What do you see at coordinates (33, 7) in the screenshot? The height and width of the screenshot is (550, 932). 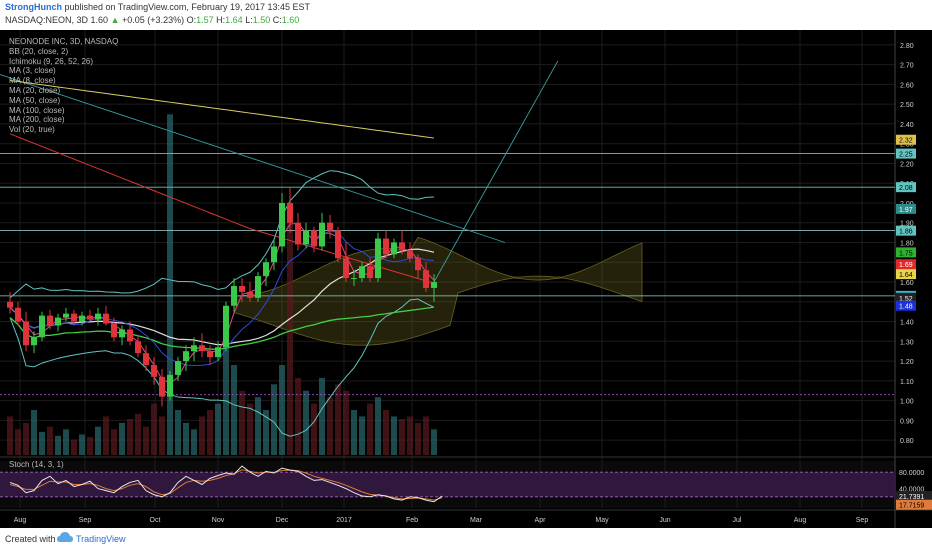 I see `author-name: StrongHunch` at bounding box center [33, 7].